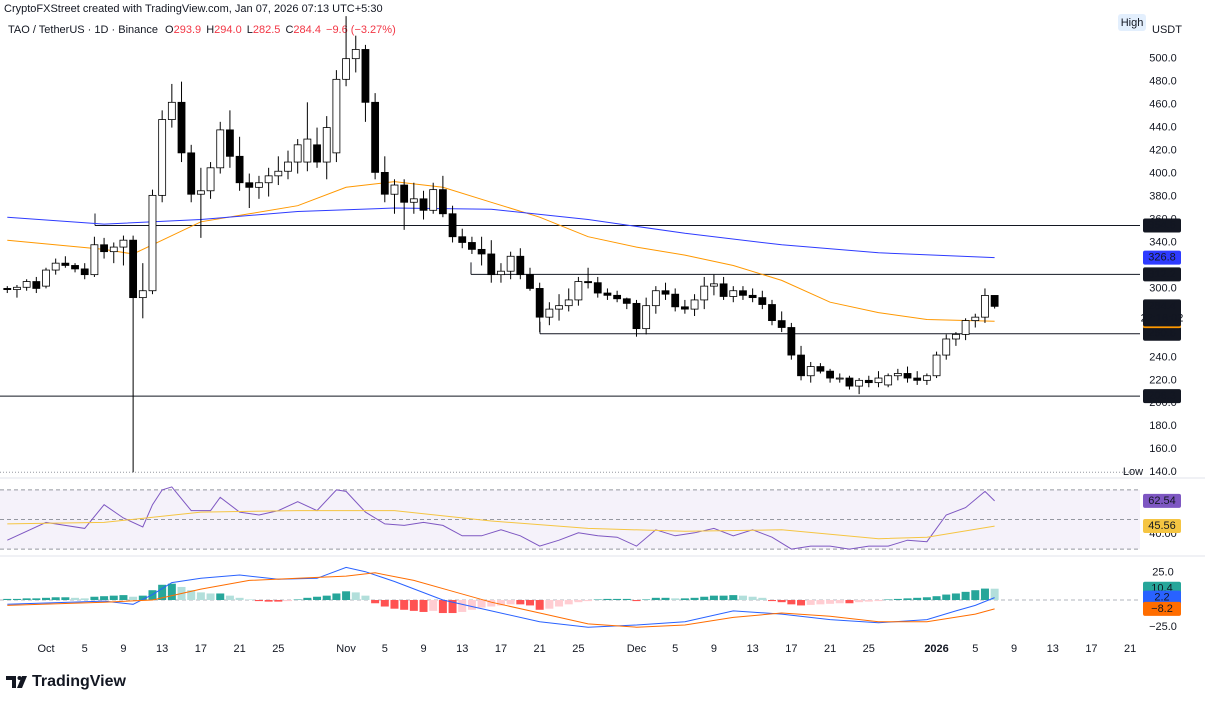  I want to click on x-tick-label: 2026, so click(936, 649).